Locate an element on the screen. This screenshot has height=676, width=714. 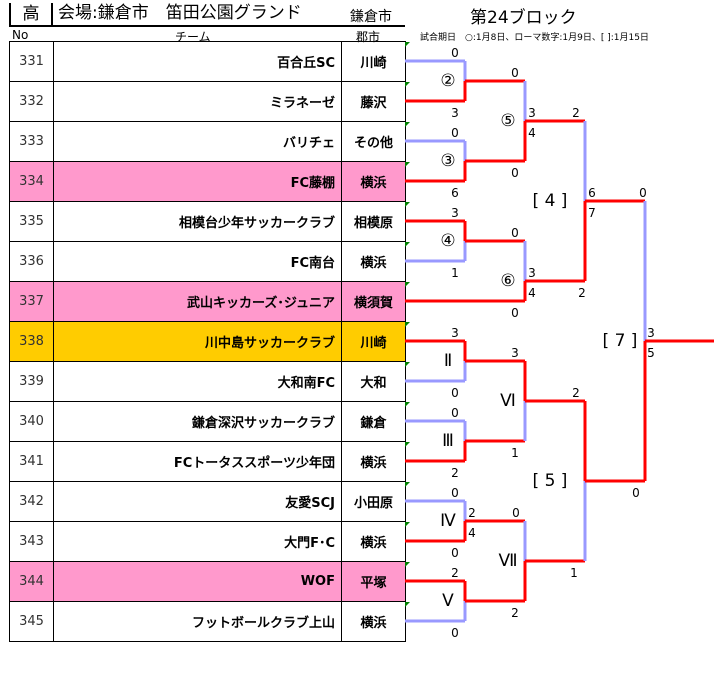
match-label: Ⅱ is located at coordinates (448, 361).